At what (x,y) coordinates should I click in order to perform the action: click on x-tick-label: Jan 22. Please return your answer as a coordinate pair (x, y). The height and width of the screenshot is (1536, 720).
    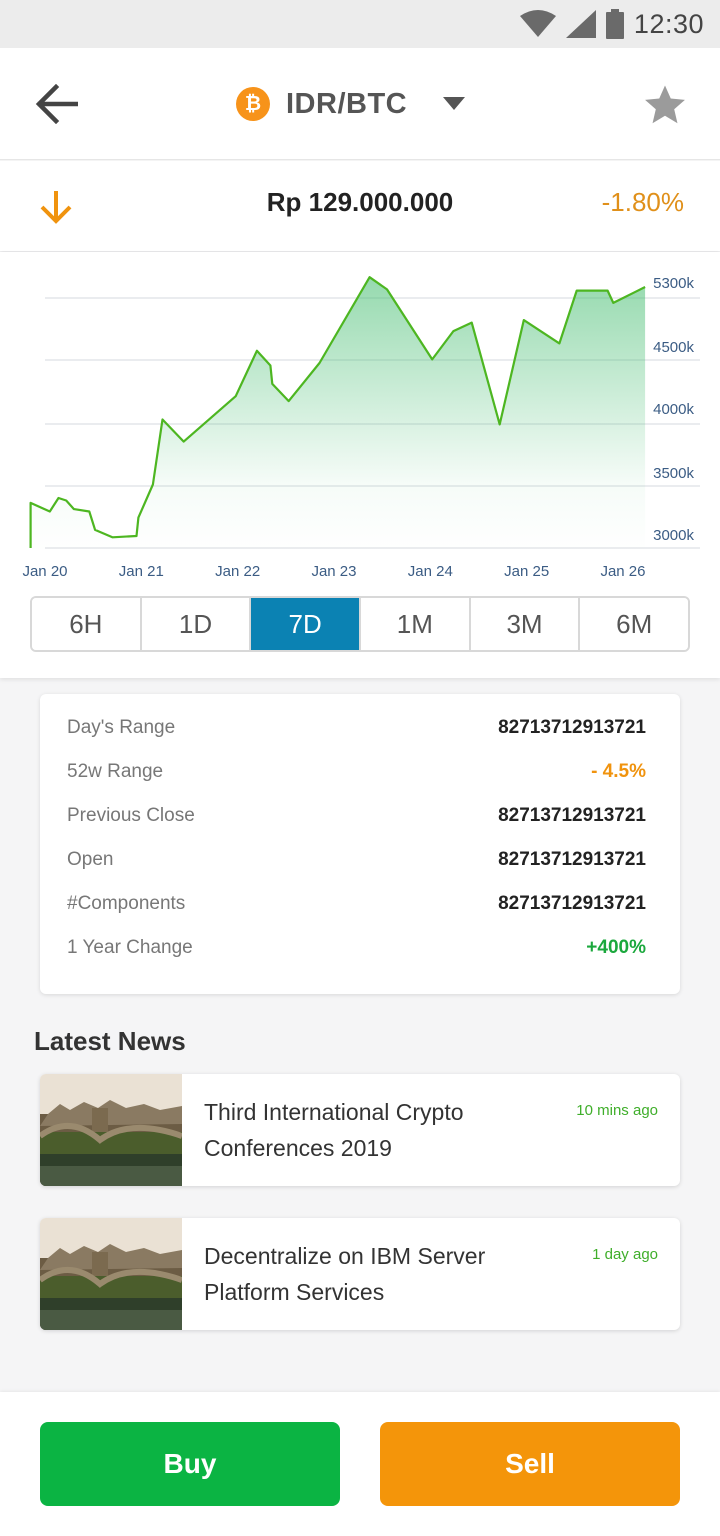
    Looking at the image, I should click on (237, 571).